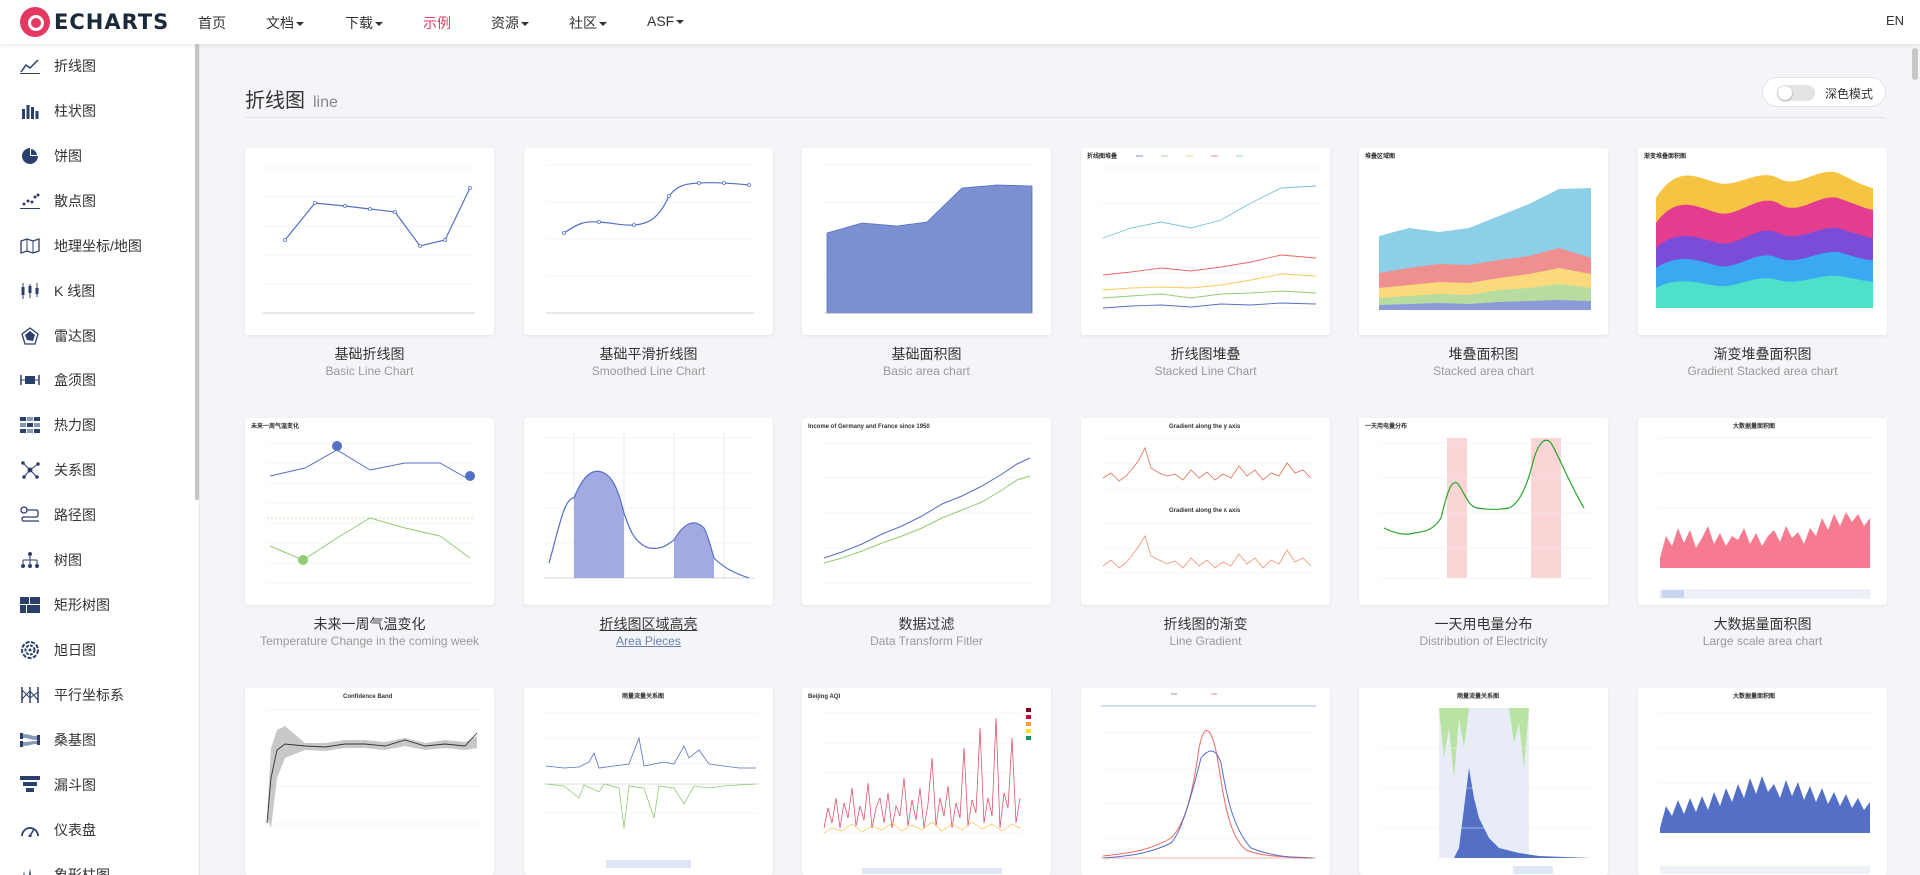 The width and height of the screenshot is (1920, 875). What do you see at coordinates (648, 624) in the screenshot?
I see `card-title: 折线图区域高亮` at bounding box center [648, 624].